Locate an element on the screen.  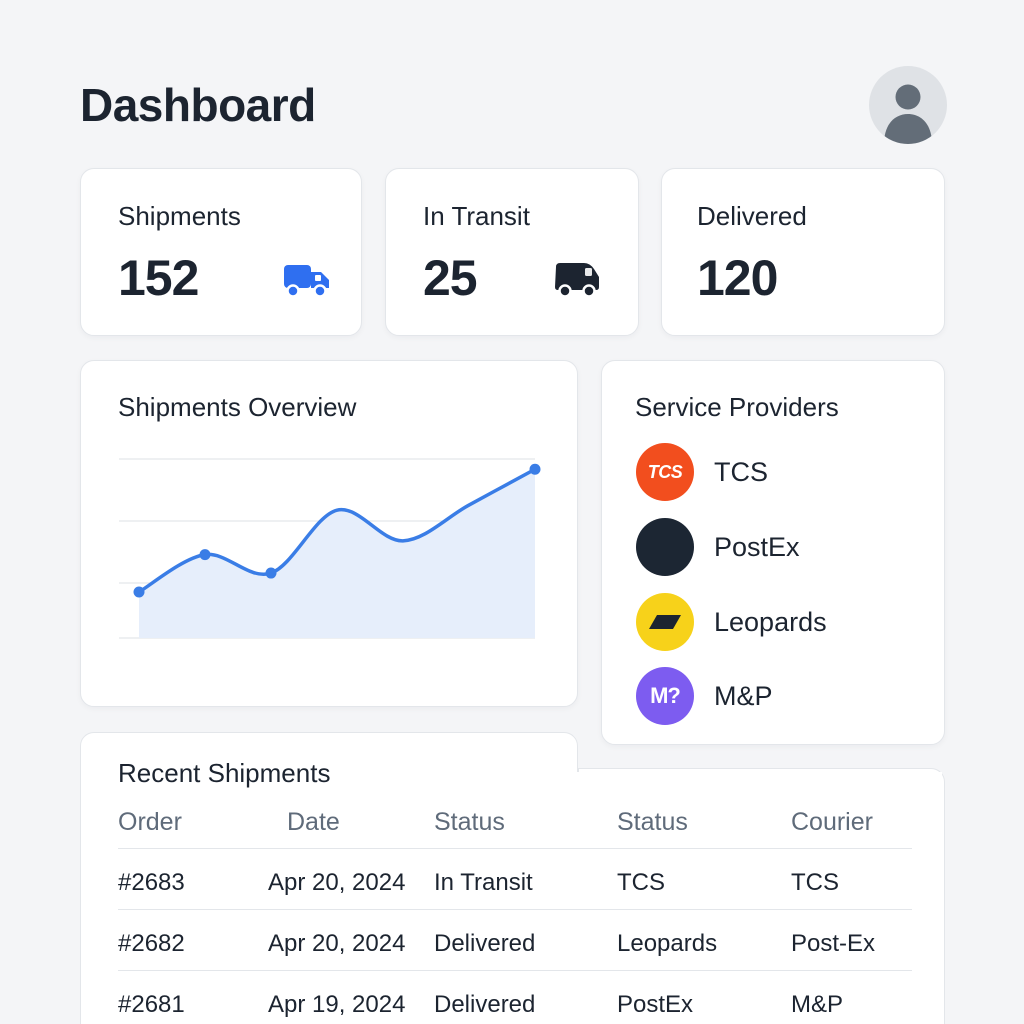
provider-name: TCS is located at coordinates (741, 471).